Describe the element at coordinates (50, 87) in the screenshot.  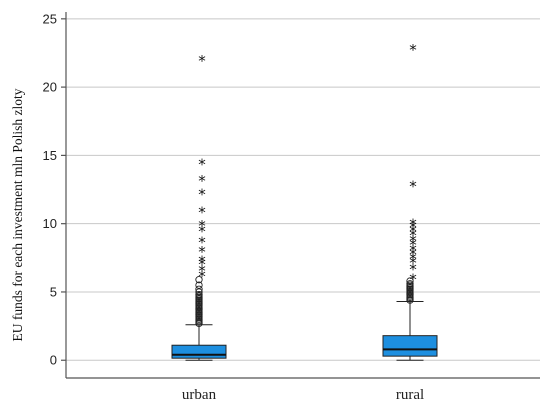
I see `y-tick-label: 20` at that location.